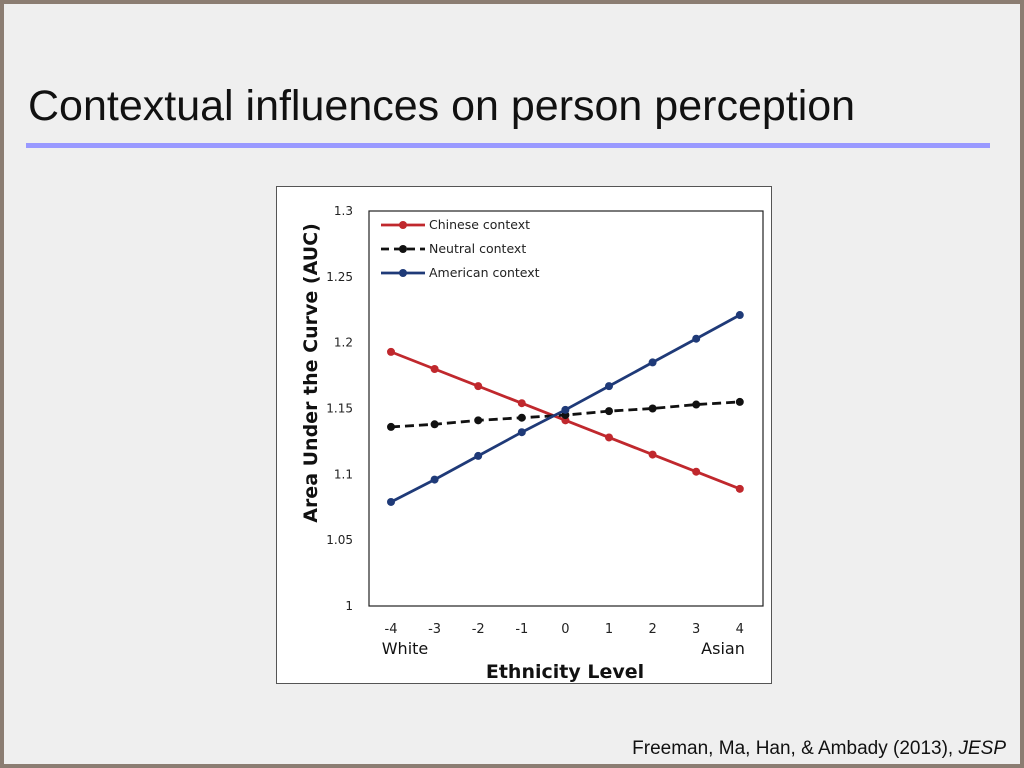 This screenshot has height=768, width=1024. I want to click on x-tick-label: -3, so click(434, 629).